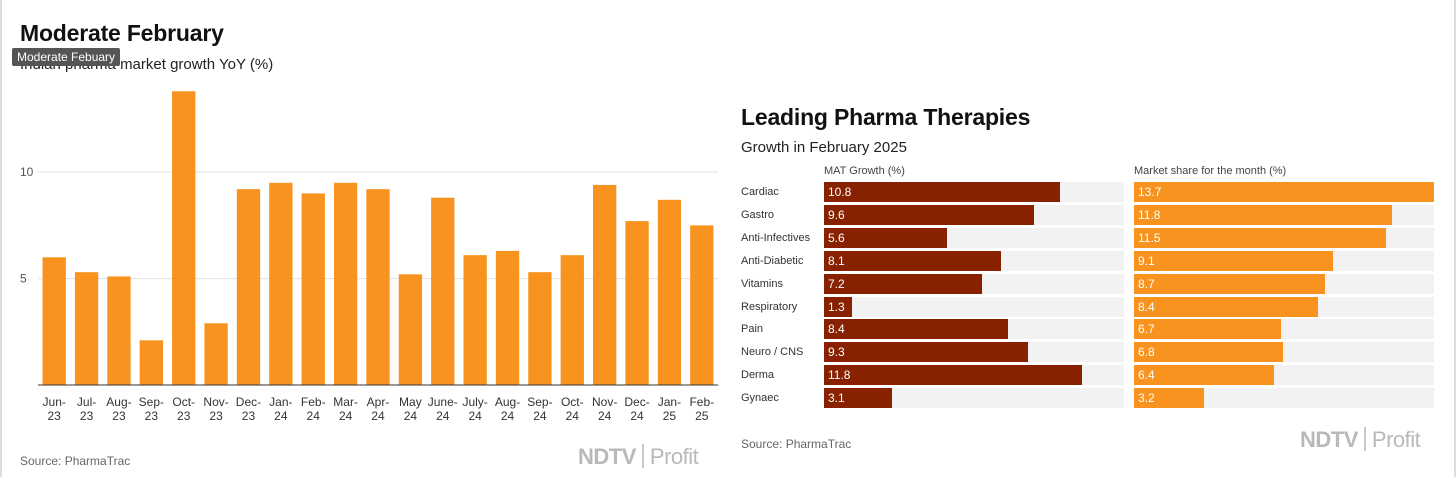 The image size is (1456, 477). Describe the element at coordinates (838, 306) in the screenshot. I see `mat-growth-bar: 1.3` at that location.